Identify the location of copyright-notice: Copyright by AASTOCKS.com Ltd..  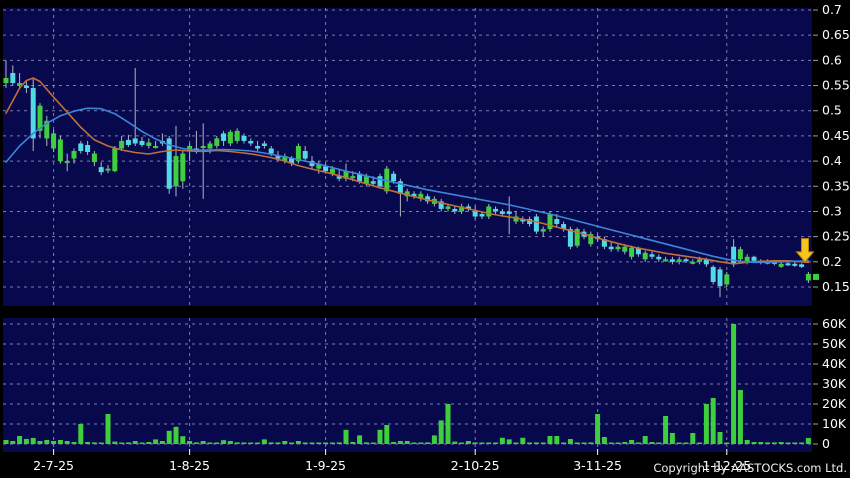
(750, 468).